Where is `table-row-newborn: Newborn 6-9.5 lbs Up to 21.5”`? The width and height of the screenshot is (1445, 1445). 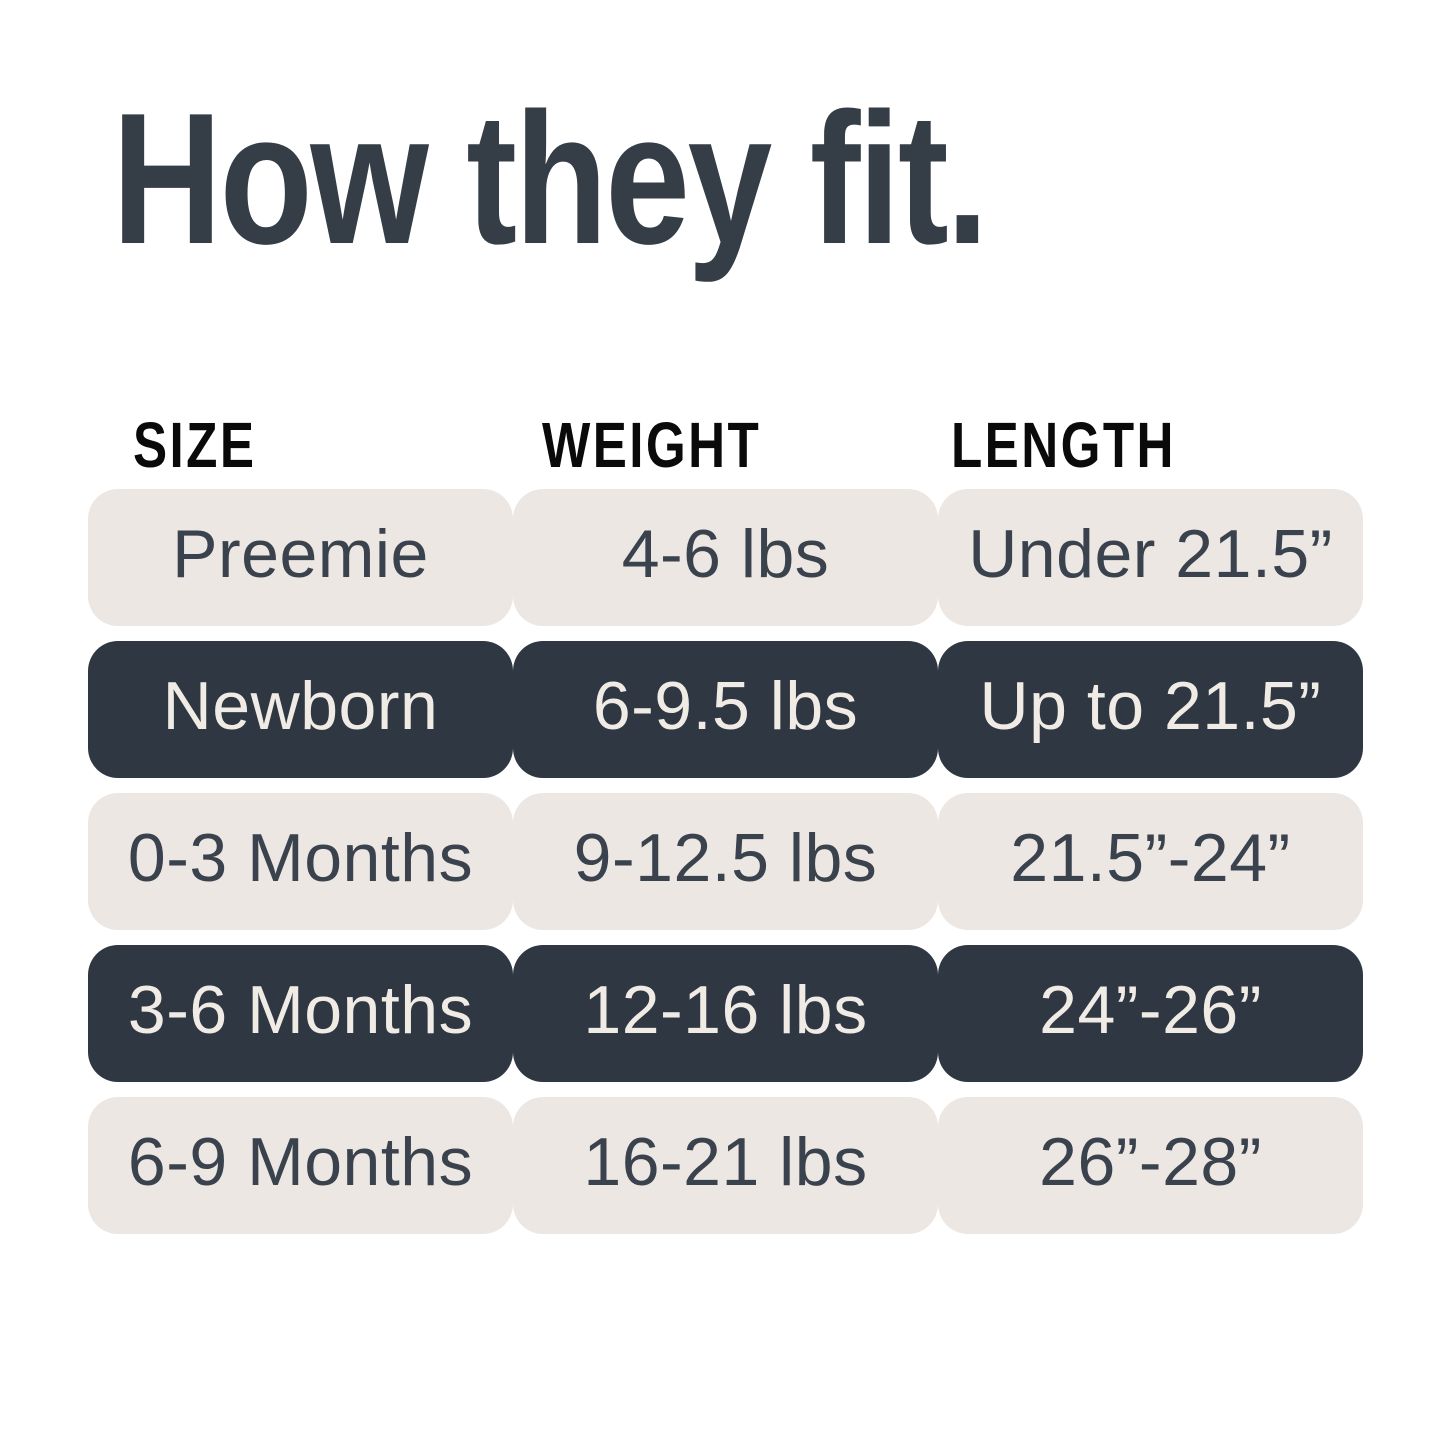
table-row-newborn: Newborn 6-9.5 lbs Up to 21.5” is located at coordinates (725, 709).